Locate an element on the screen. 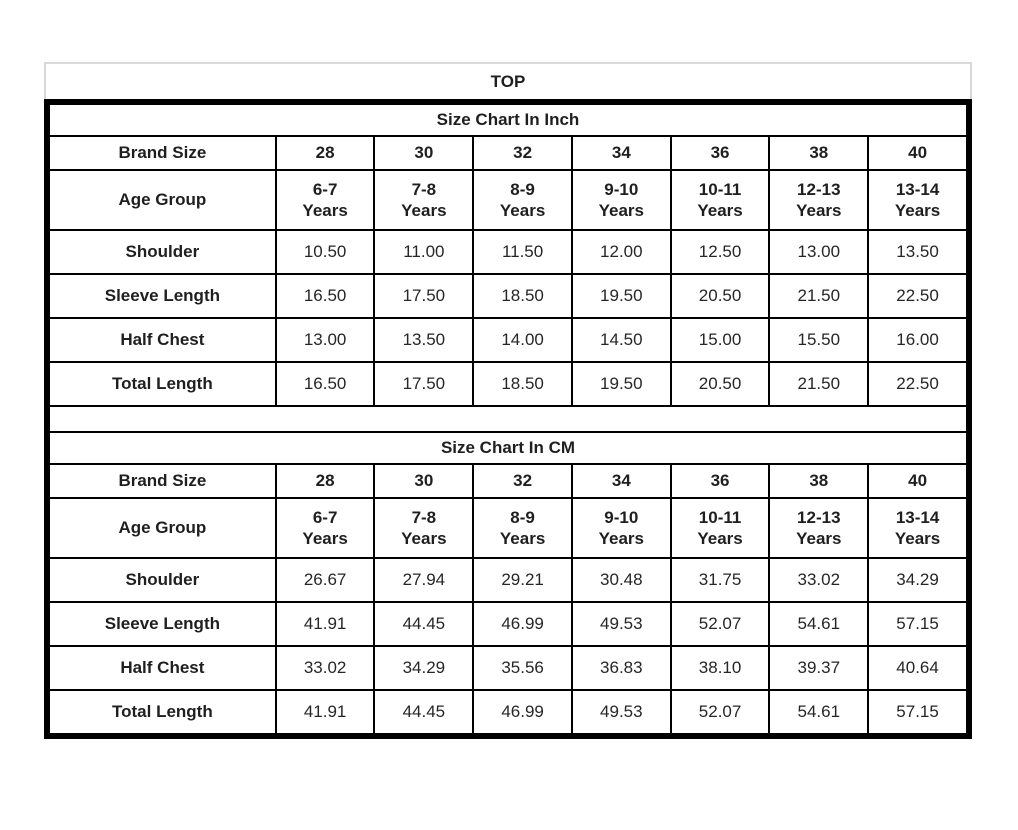  brand-size-cell: 34 is located at coordinates (621, 481).